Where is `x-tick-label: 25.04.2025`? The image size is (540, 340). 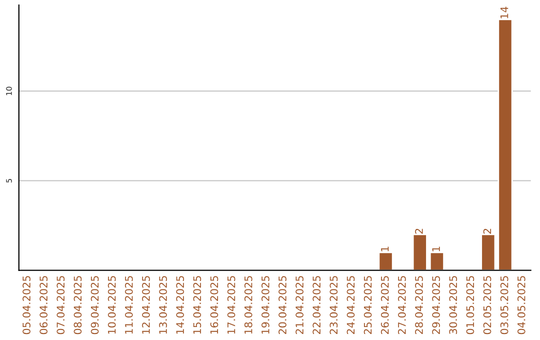 x-tick-label: 25.04.2025 is located at coordinates (368, 305).